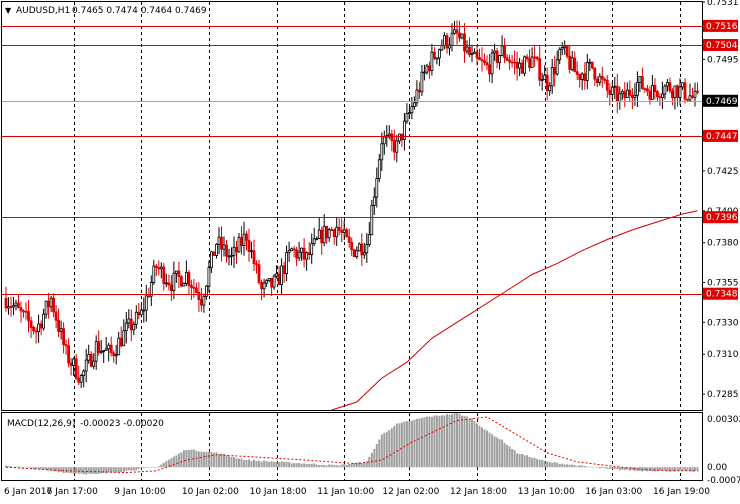 The height and width of the screenshot is (504, 740). What do you see at coordinates (139, 11) in the screenshot?
I see `ohlc-values: 0.7465 0.7474 0.7464 0.7469` at bounding box center [139, 11].